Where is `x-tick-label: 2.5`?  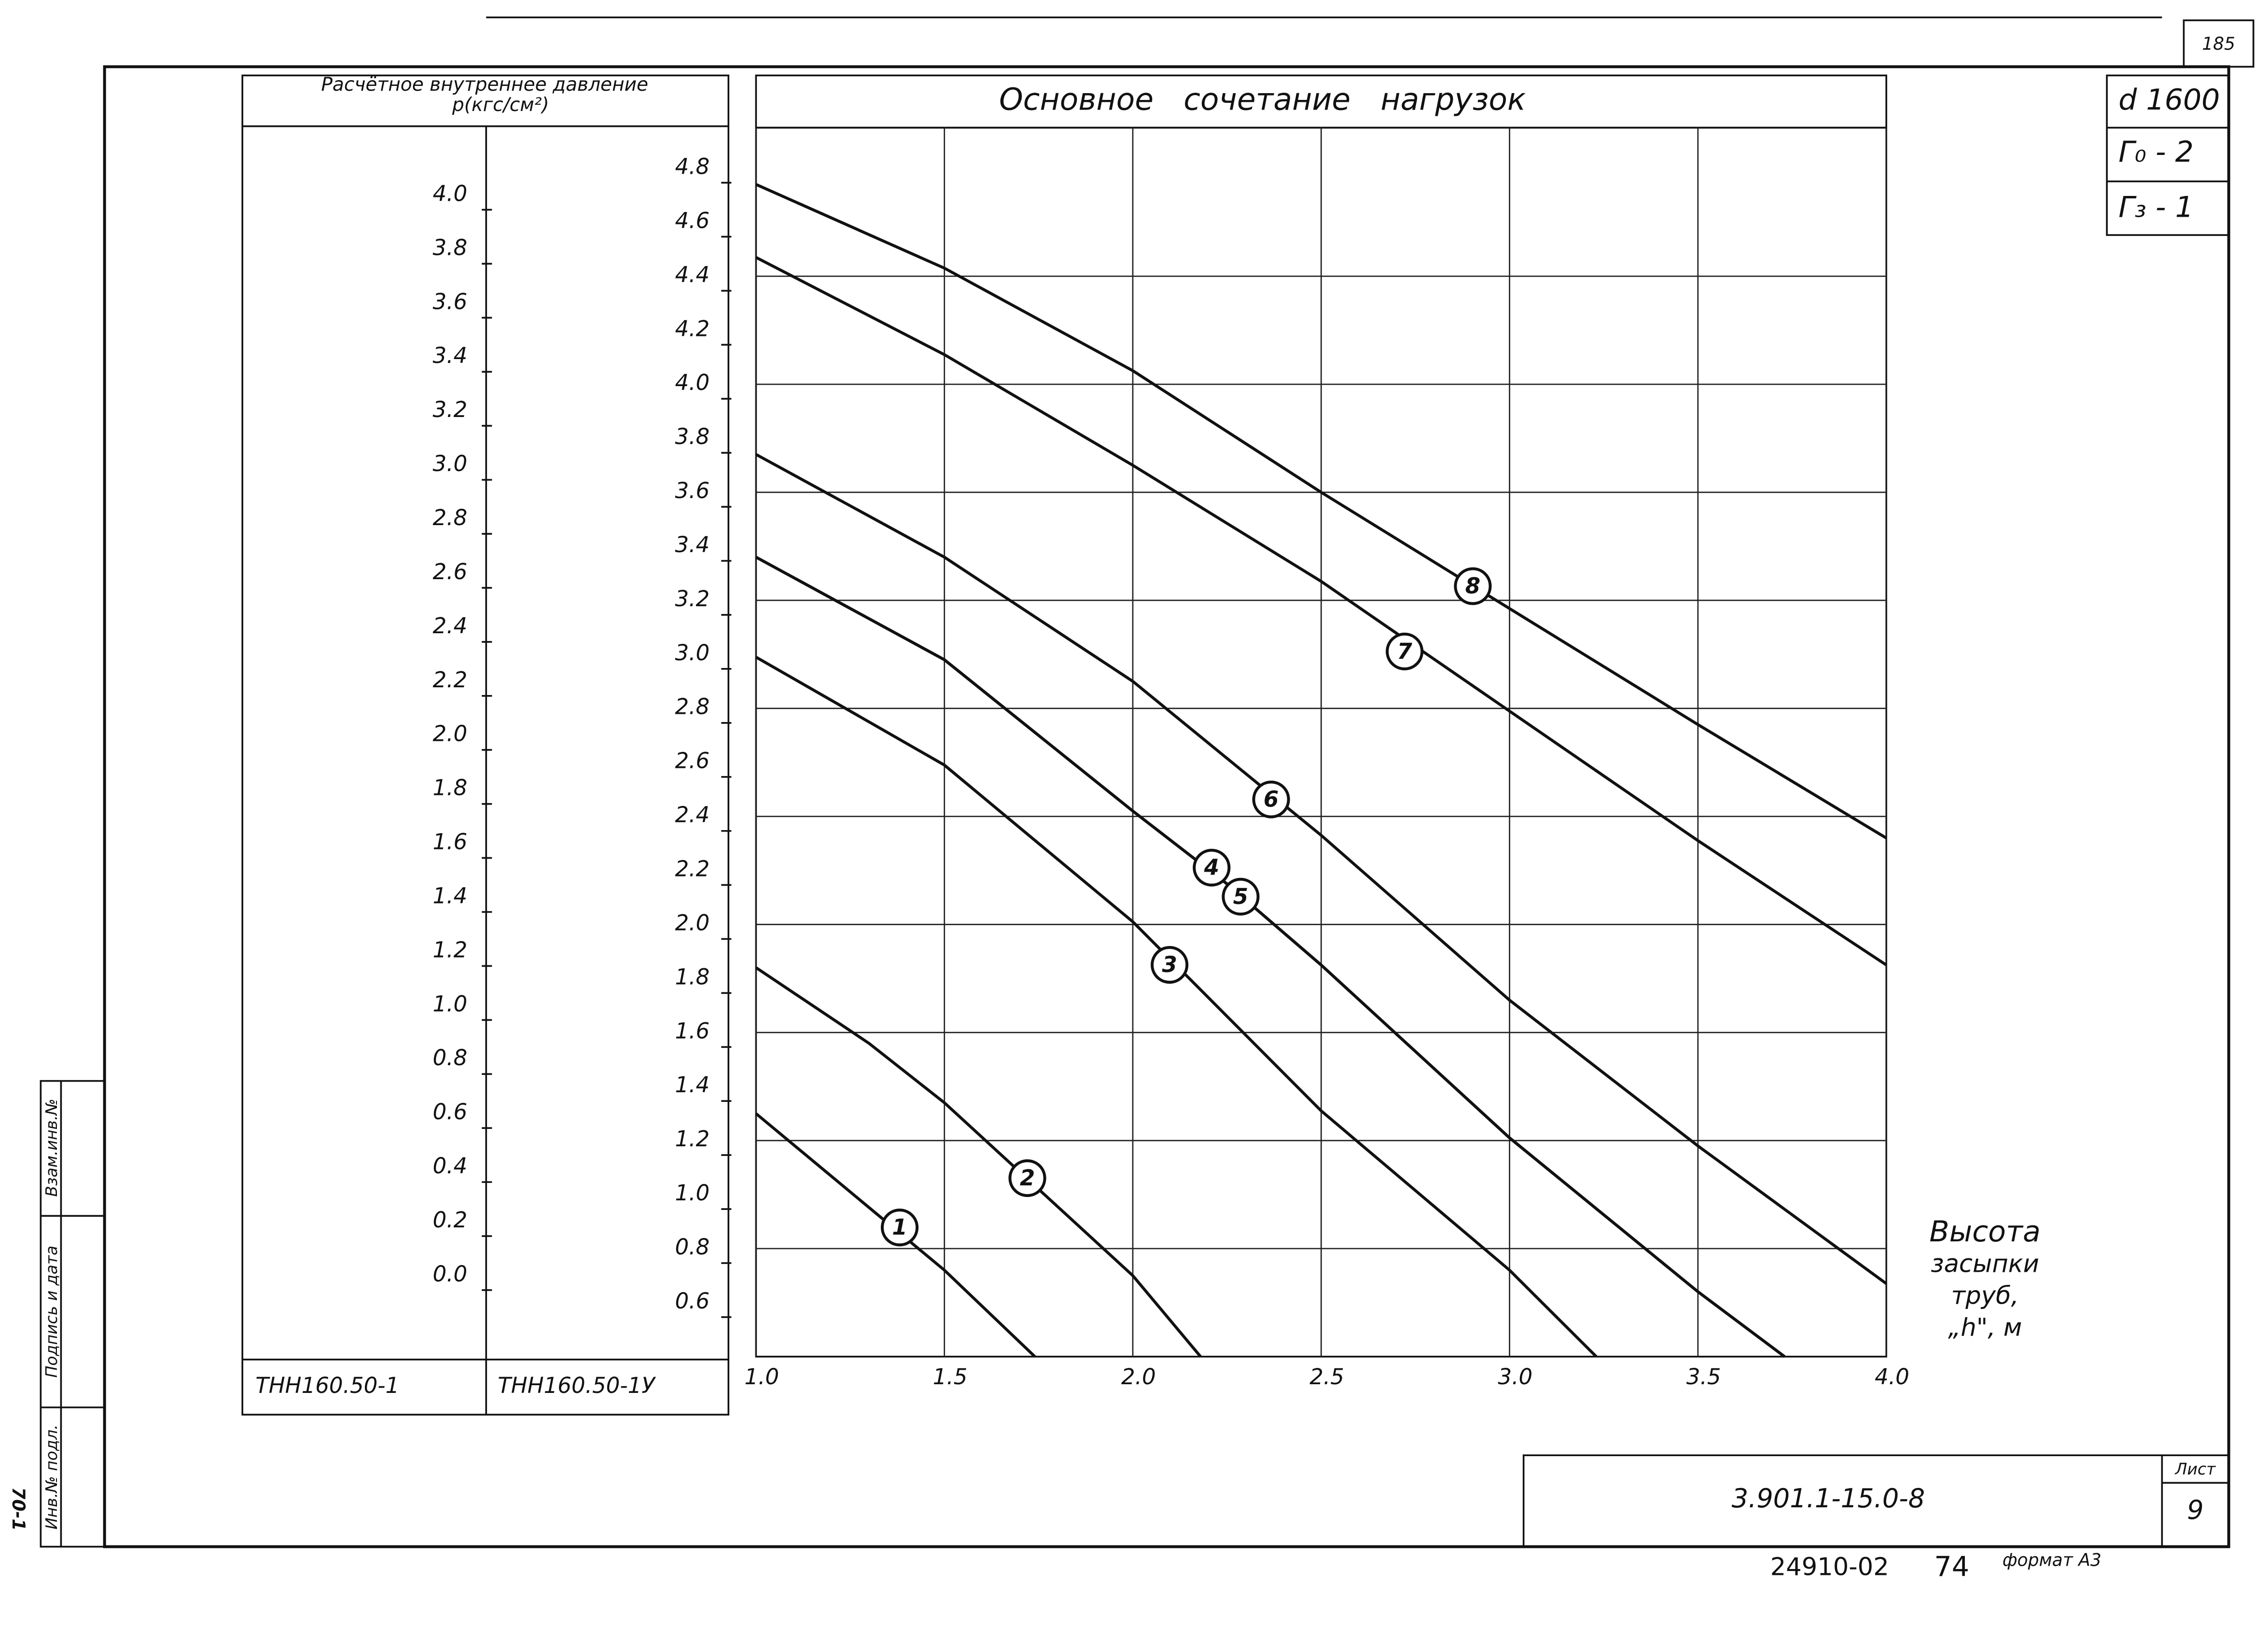
x-tick-label: 2.5 is located at coordinates (1326, 1377).